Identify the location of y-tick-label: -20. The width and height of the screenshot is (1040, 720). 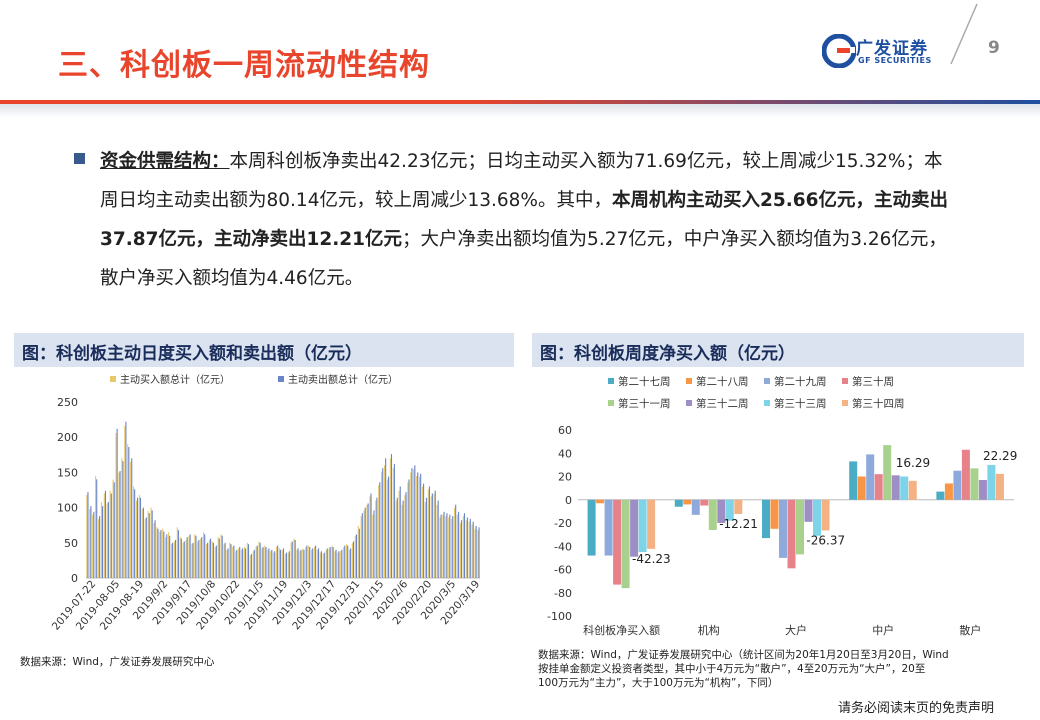
(563, 523).